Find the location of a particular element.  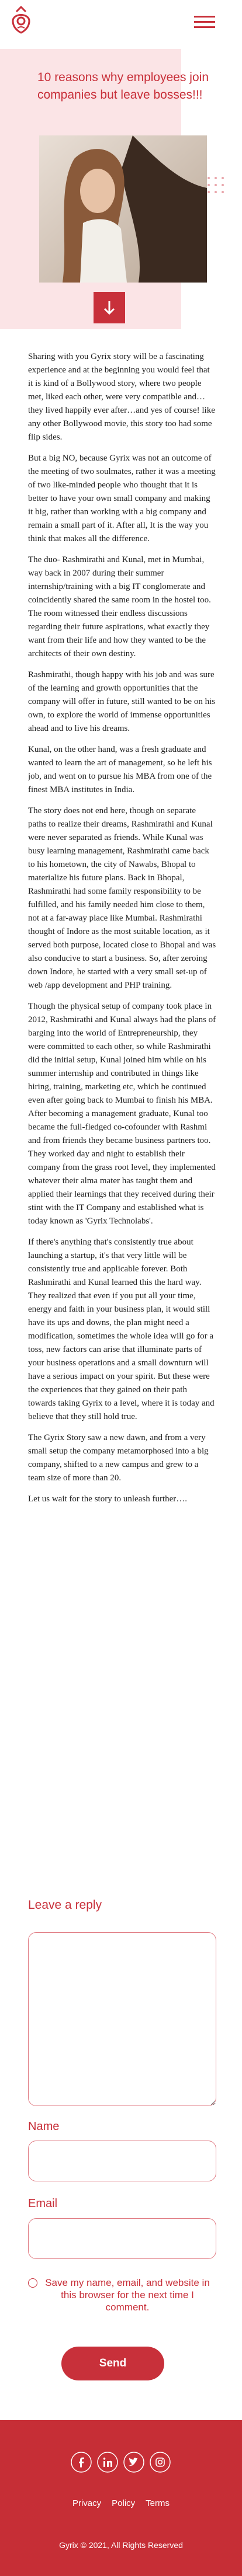

arrow-down-icon is located at coordinates (109, 308).